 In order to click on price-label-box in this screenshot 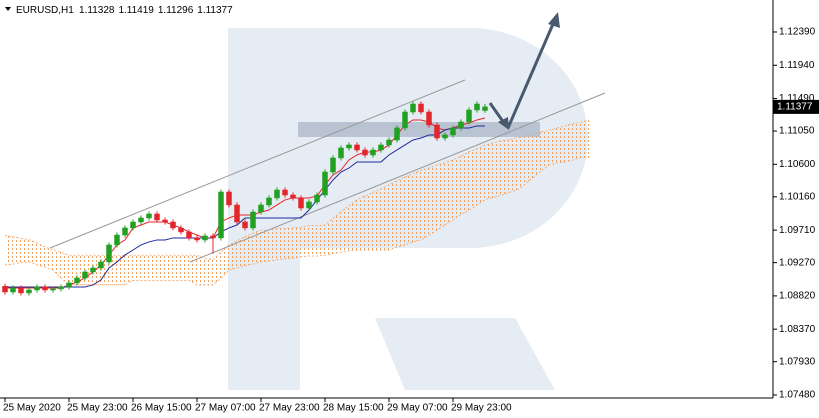, I will do `click(796, 106)`.